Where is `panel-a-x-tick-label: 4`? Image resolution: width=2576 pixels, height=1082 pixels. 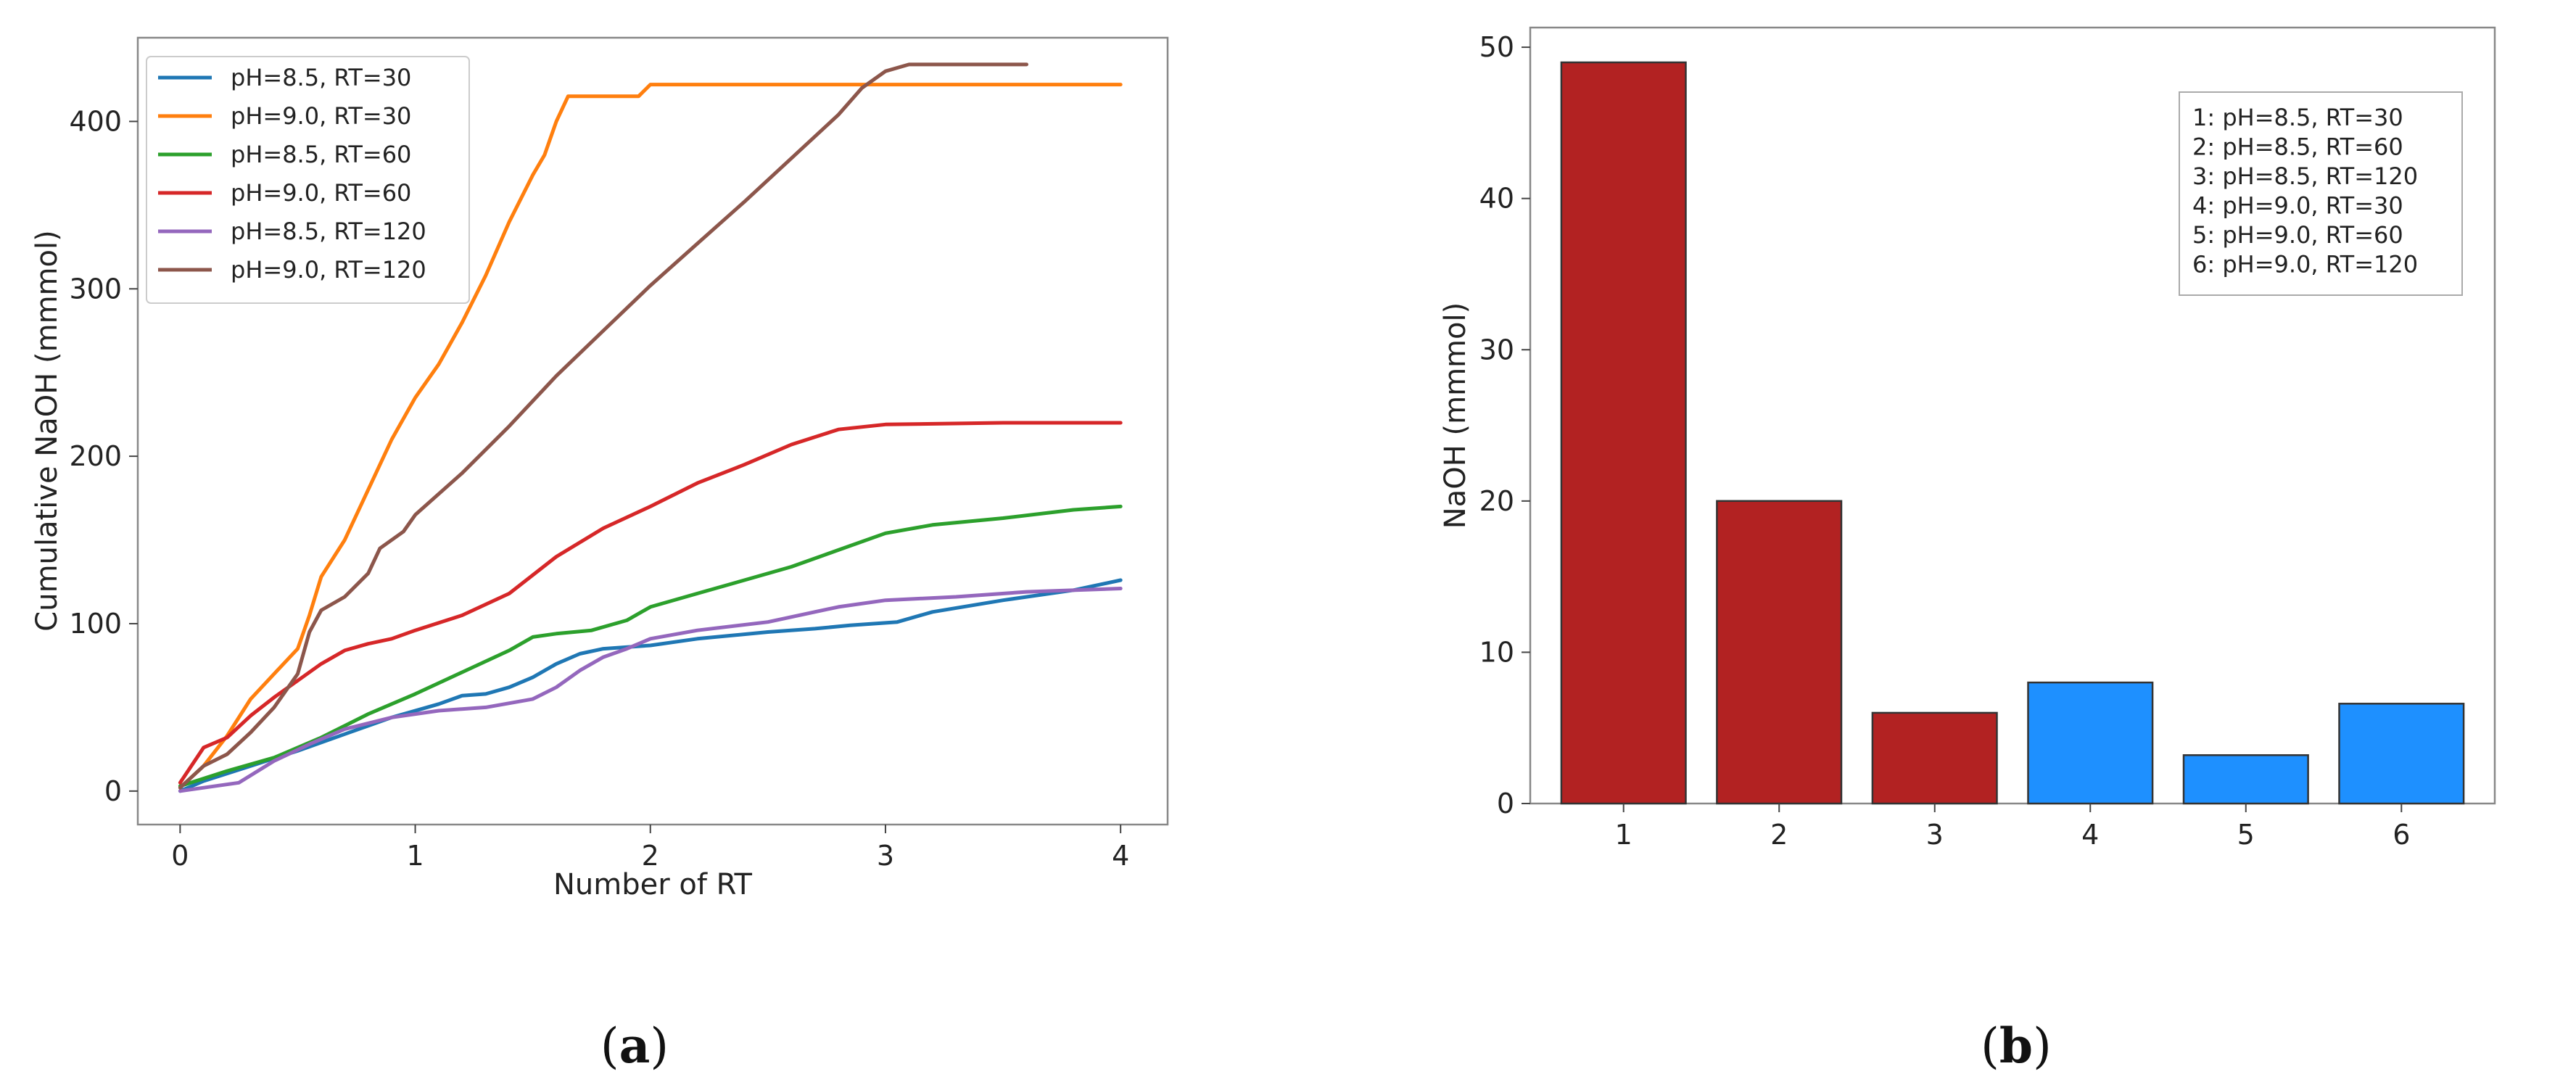 panel-a-x-tick-label: 4 is located at coordinates (1120, 856).